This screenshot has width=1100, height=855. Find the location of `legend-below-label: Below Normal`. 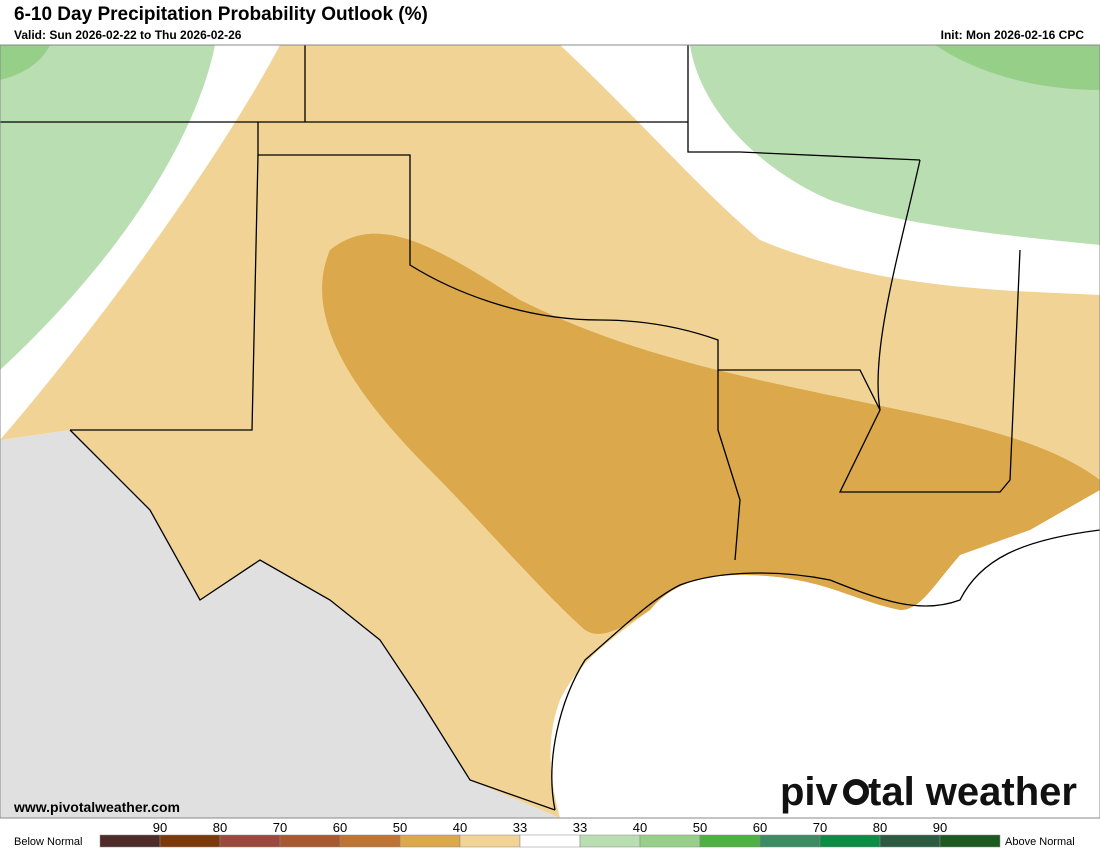

legend-below-label: Below Normal is located at coordinates (48, 842).